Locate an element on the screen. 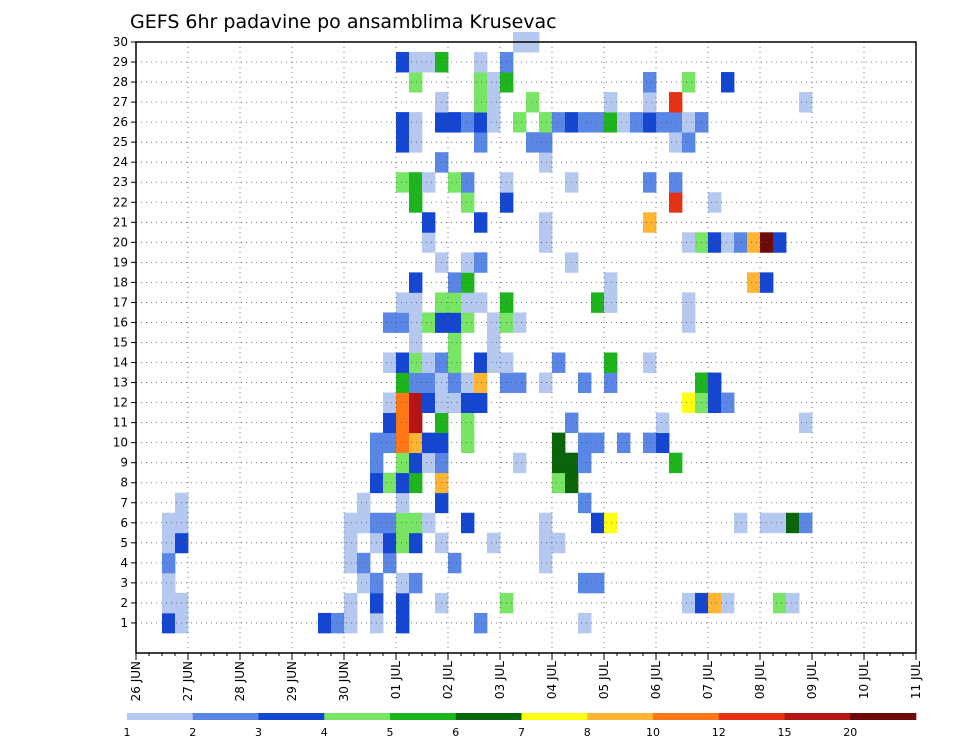  y-tick-label: 4 is located at coordinates (124, 563).